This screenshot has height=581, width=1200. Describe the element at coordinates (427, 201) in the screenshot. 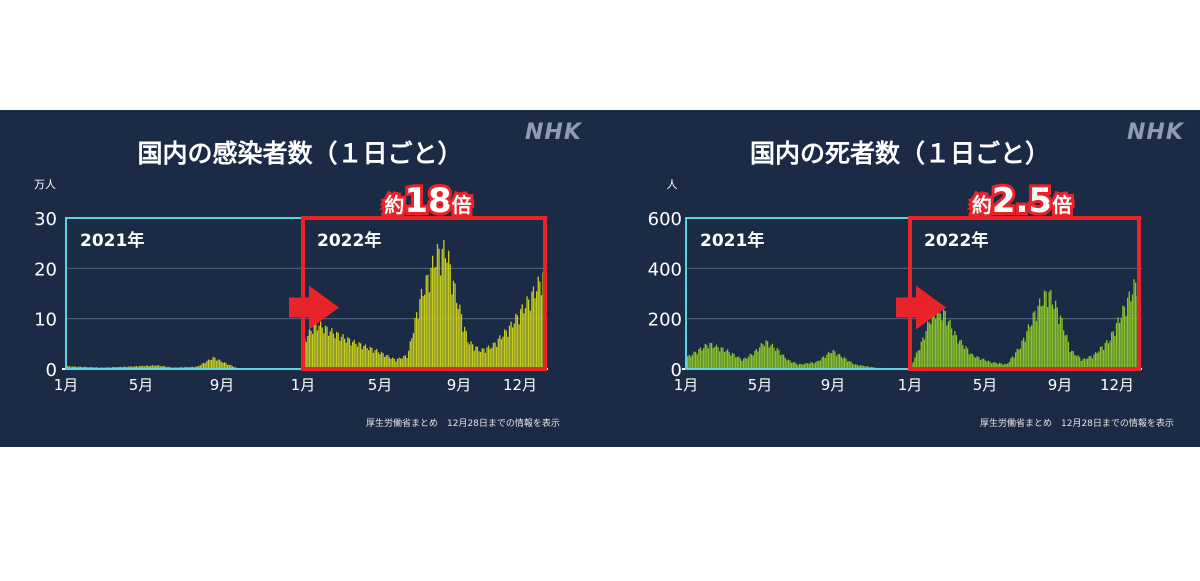

I see `multiplier-value: 18` at that location.